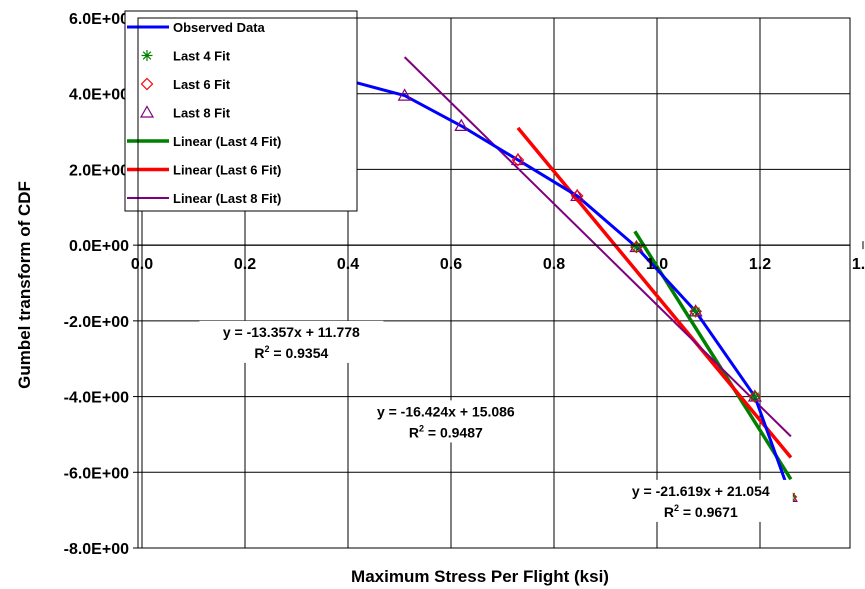 This screenshot has width=865, height=589. Describe the element at coordinates (498, 264) in the screenshot. I see `x-tick-labels: 0.0 0.2 0.4 0.6 0.8 1.0 1.2 1.4` at that location.